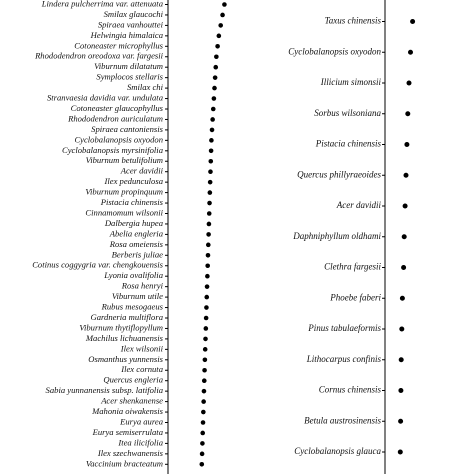  I want to click on left-species-label: Vaccinium bracteatum, so click(124, 463).